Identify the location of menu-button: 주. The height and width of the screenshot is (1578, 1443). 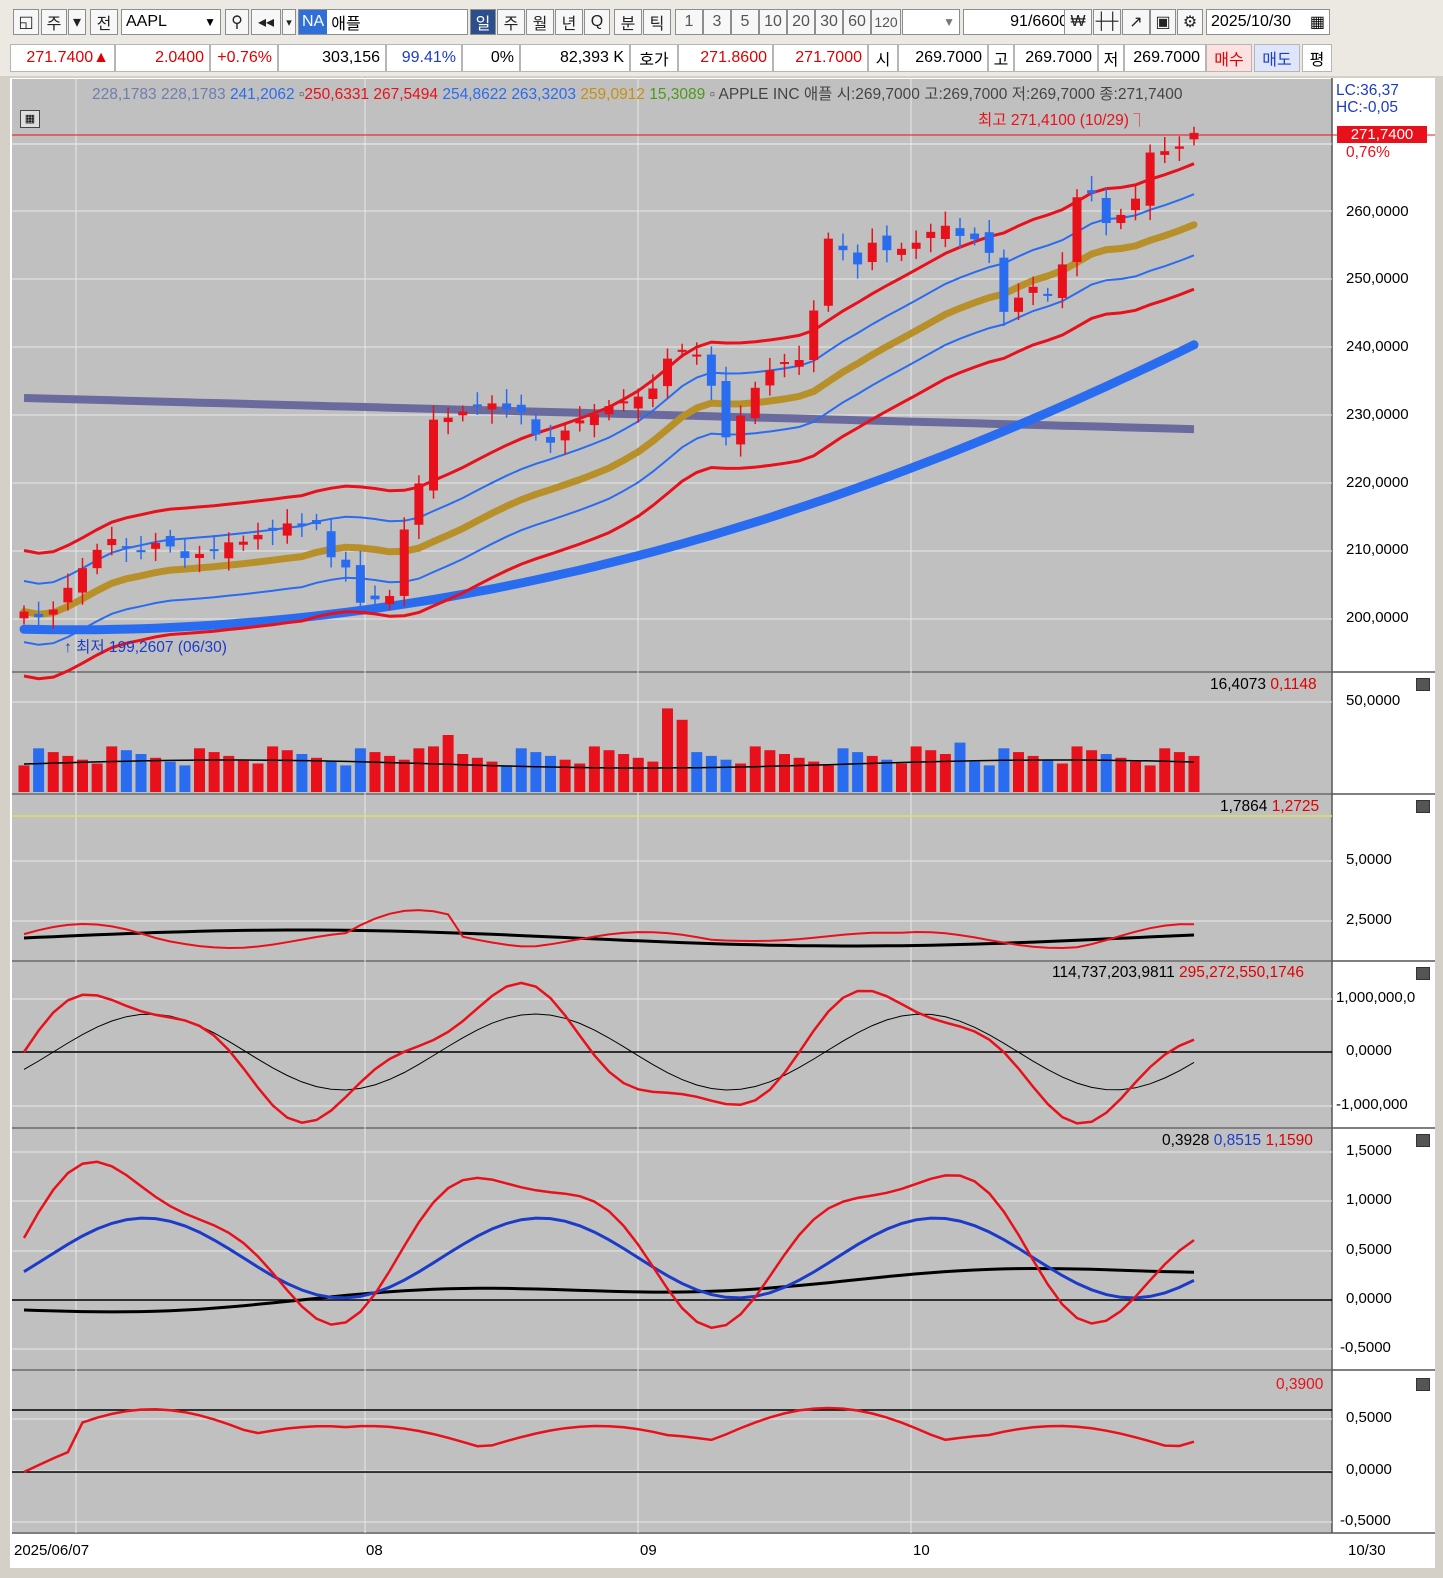
(54, 22).